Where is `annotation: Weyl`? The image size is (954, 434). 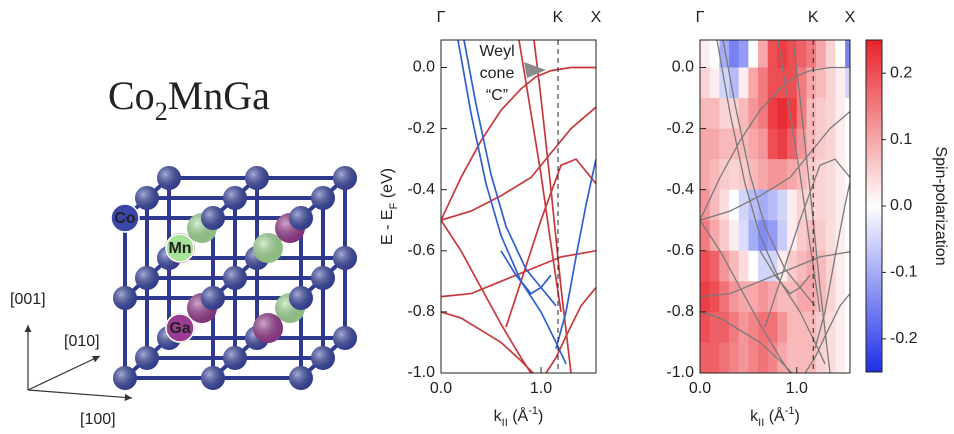 annotation: Weyl is located at coordinates (496, 51).